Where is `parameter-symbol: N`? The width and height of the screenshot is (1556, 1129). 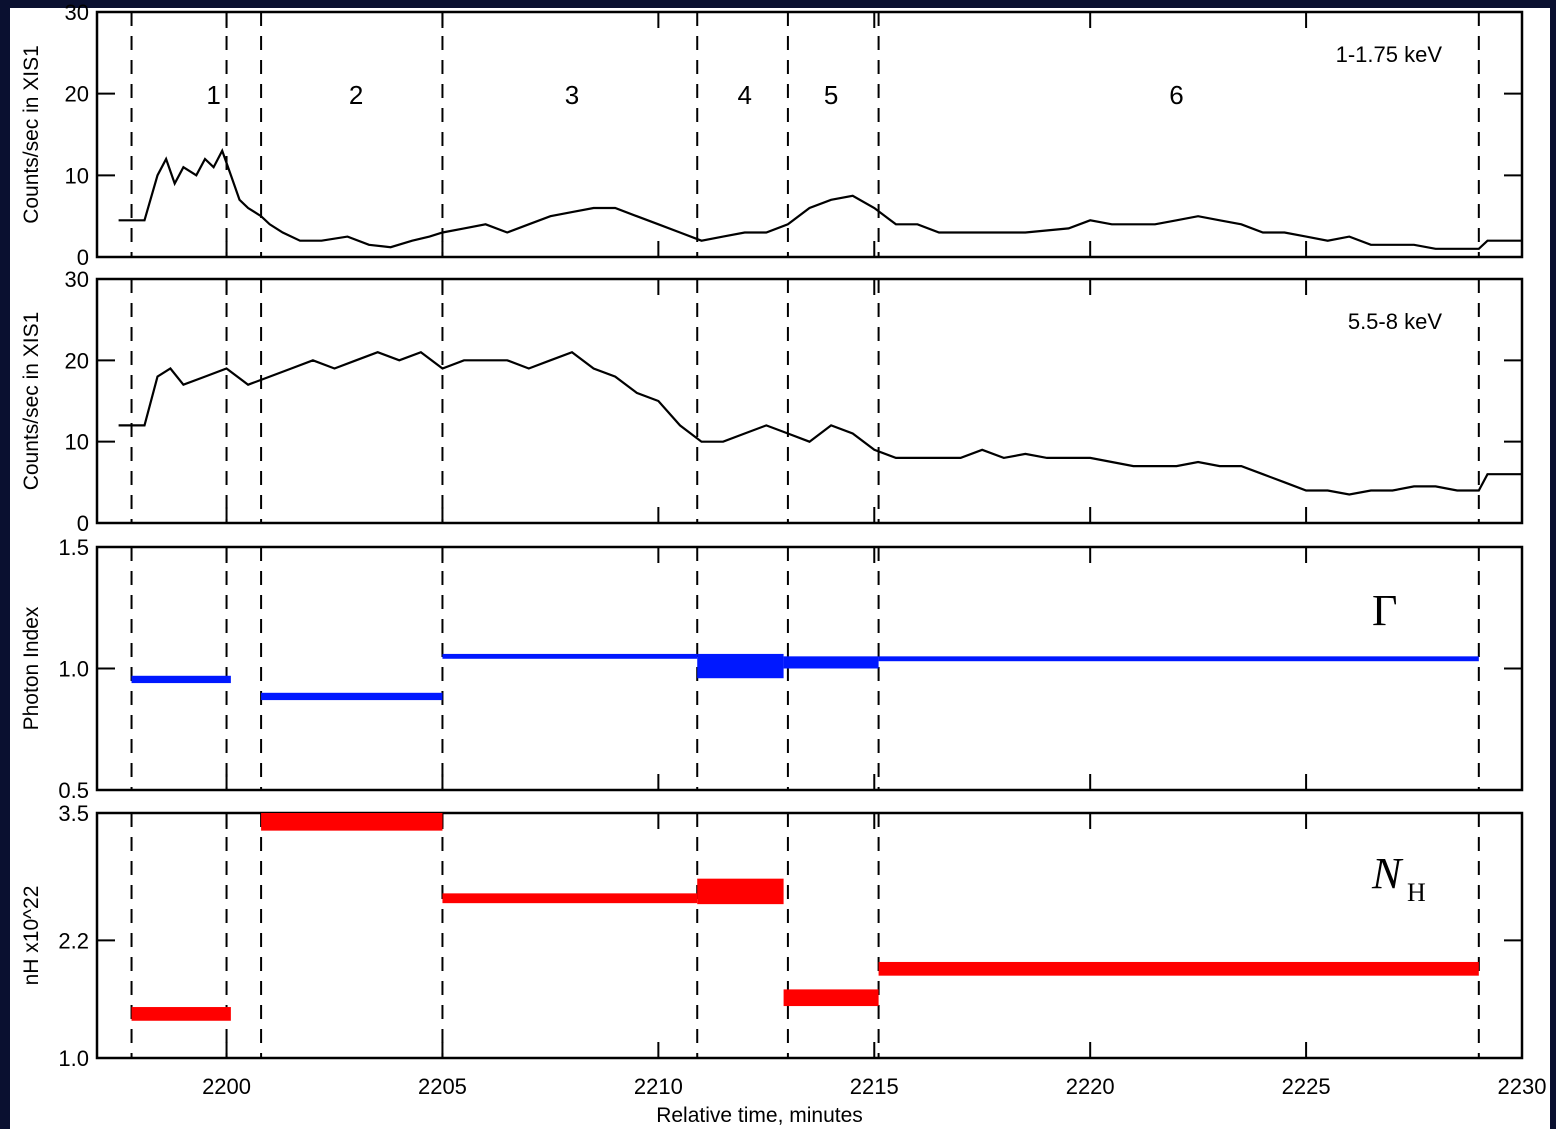 parameter-symbol: N is located at coordinates (1387, 873).